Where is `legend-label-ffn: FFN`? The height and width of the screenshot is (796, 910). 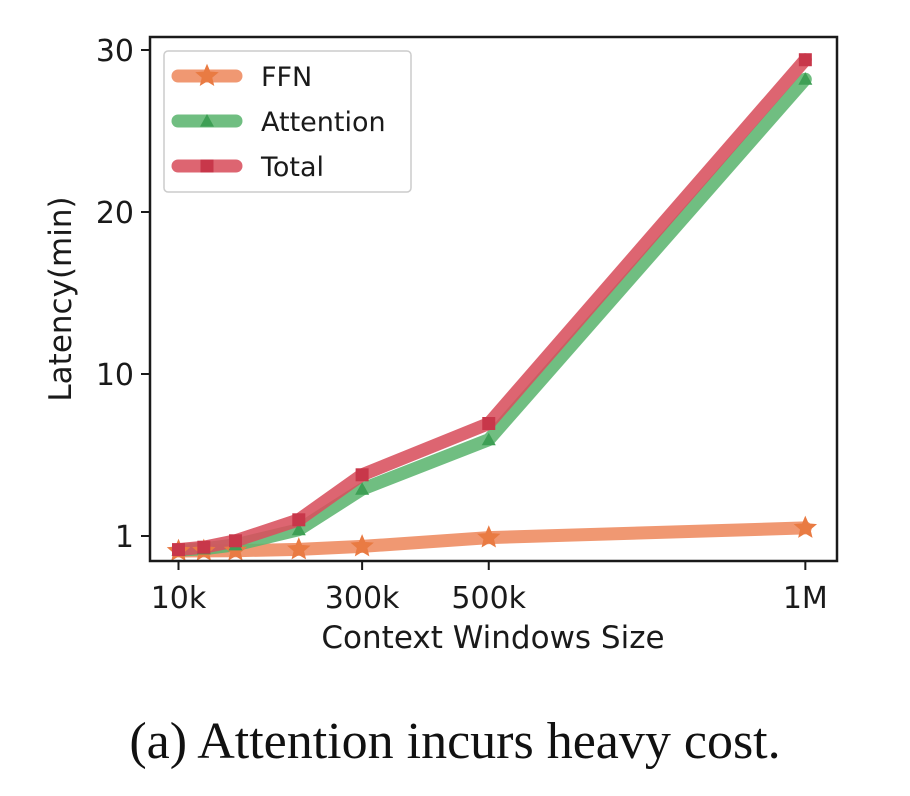 legend-label-ffn: FFN is located at coordinates (286, 77).